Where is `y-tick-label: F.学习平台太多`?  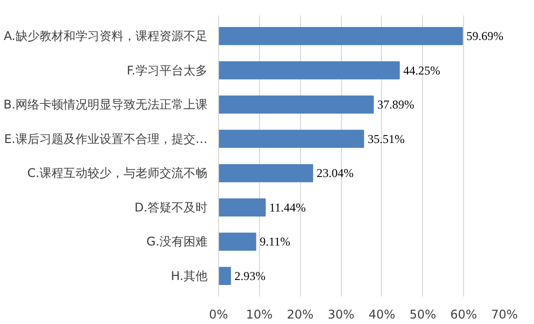
y-tick-label: F.学习平台太多 is located at coordinates (167, 70).